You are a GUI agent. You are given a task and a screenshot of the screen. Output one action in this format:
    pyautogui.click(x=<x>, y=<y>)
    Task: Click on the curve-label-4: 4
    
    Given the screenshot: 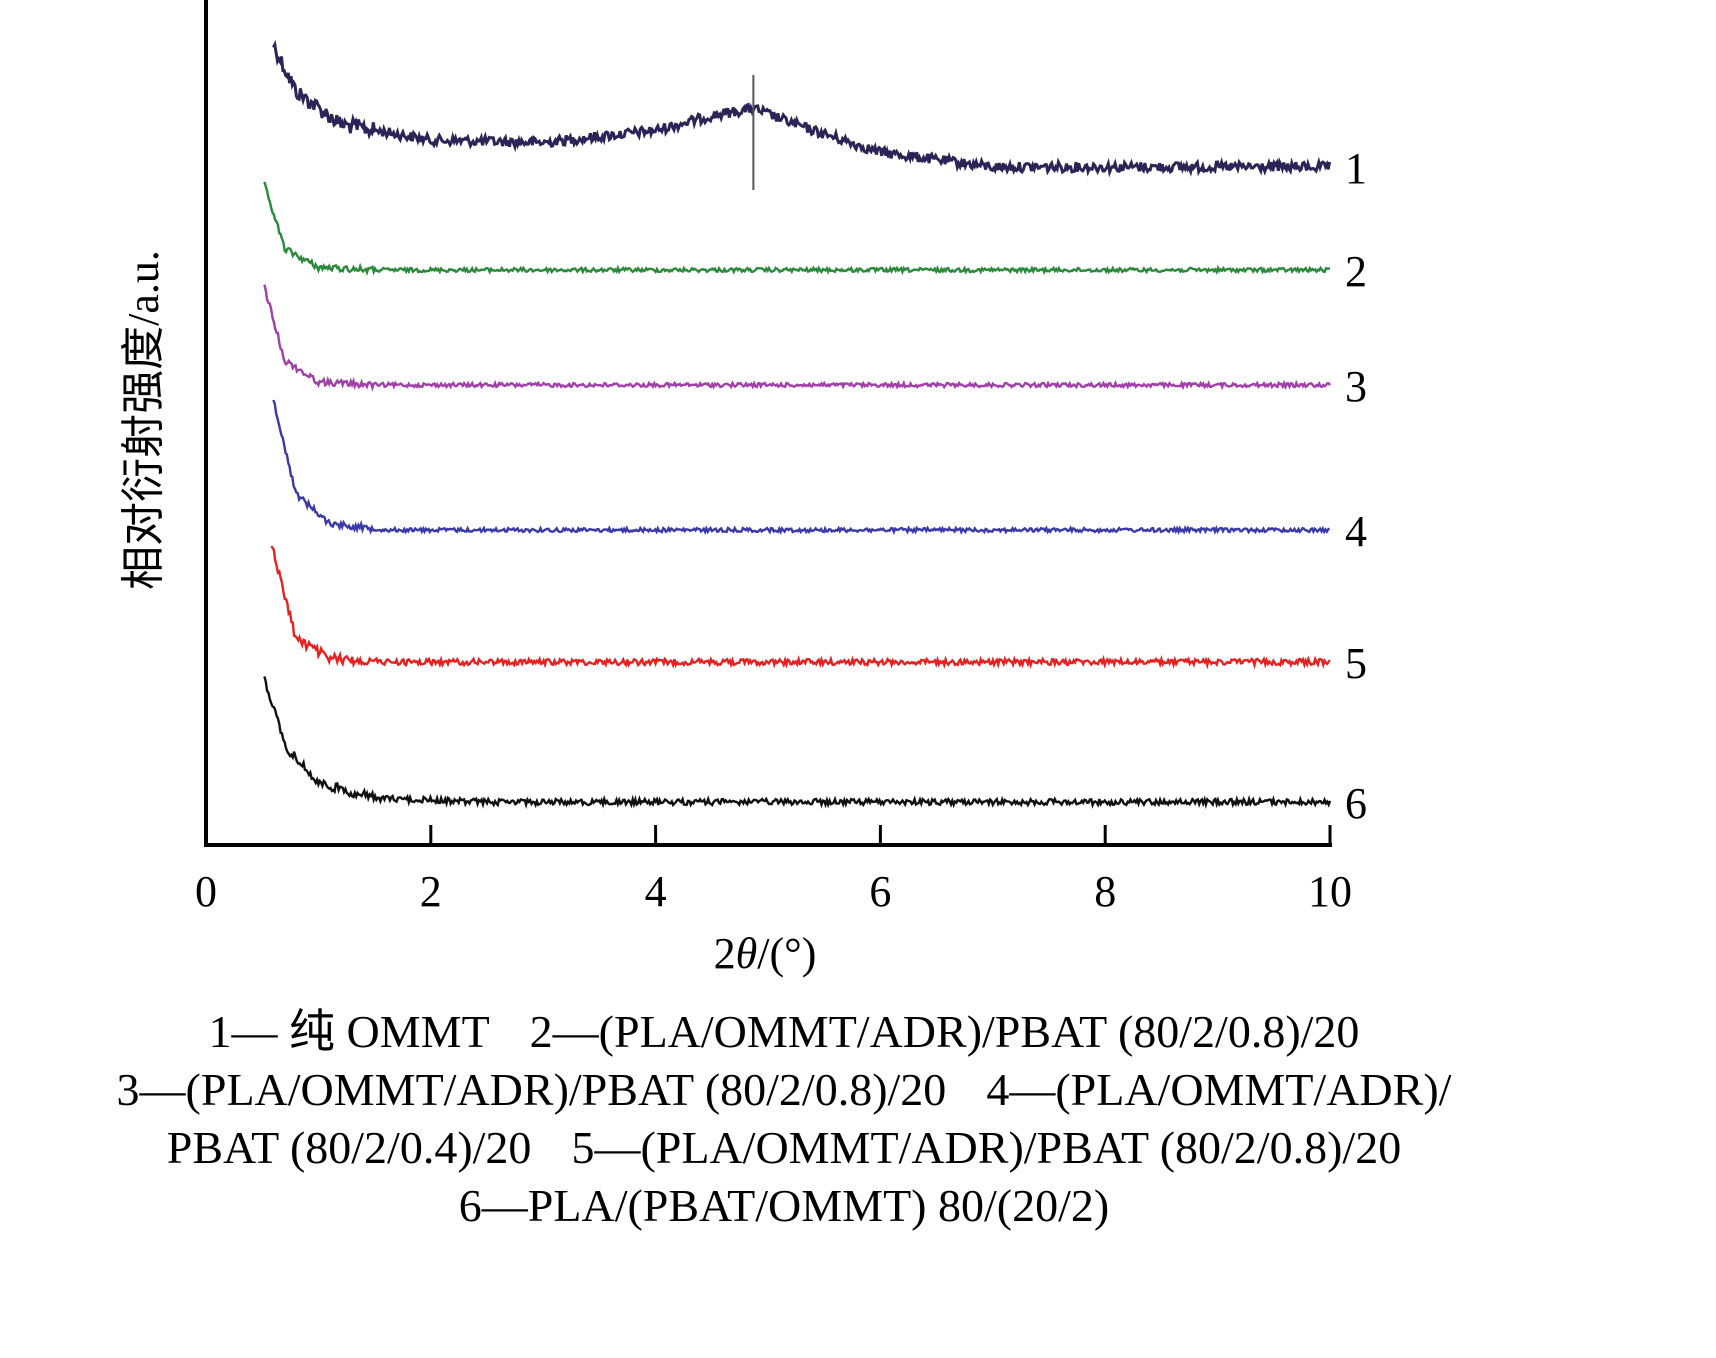 What is the action you would take?
    pyautogui.click(x=1356, y=531)
    